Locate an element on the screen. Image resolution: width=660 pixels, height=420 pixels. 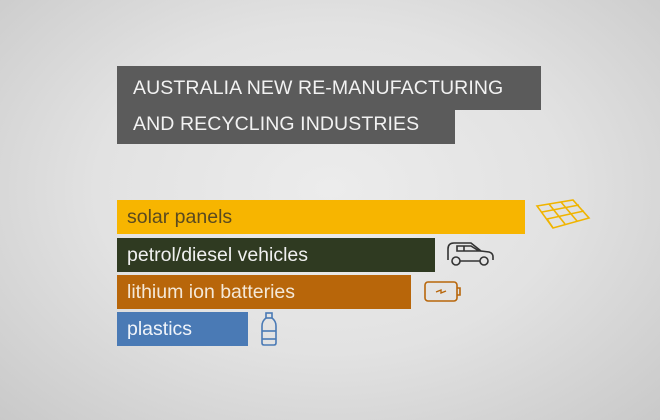
solar-panel-icon is located at coordinates (563, 214).